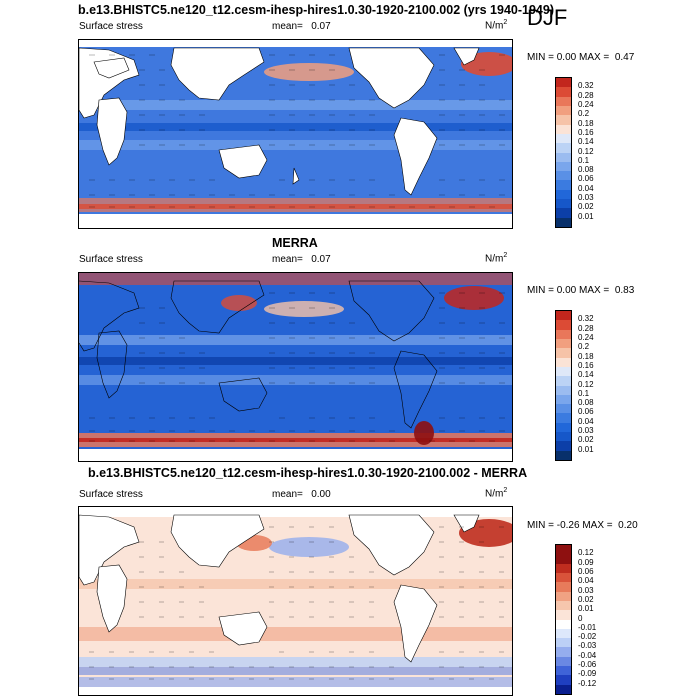 The image size is (700, 700). Describe the element at coordinates (587, 637) in the screenshot. I see `colorbar-tick-label: -0.02` at that location.